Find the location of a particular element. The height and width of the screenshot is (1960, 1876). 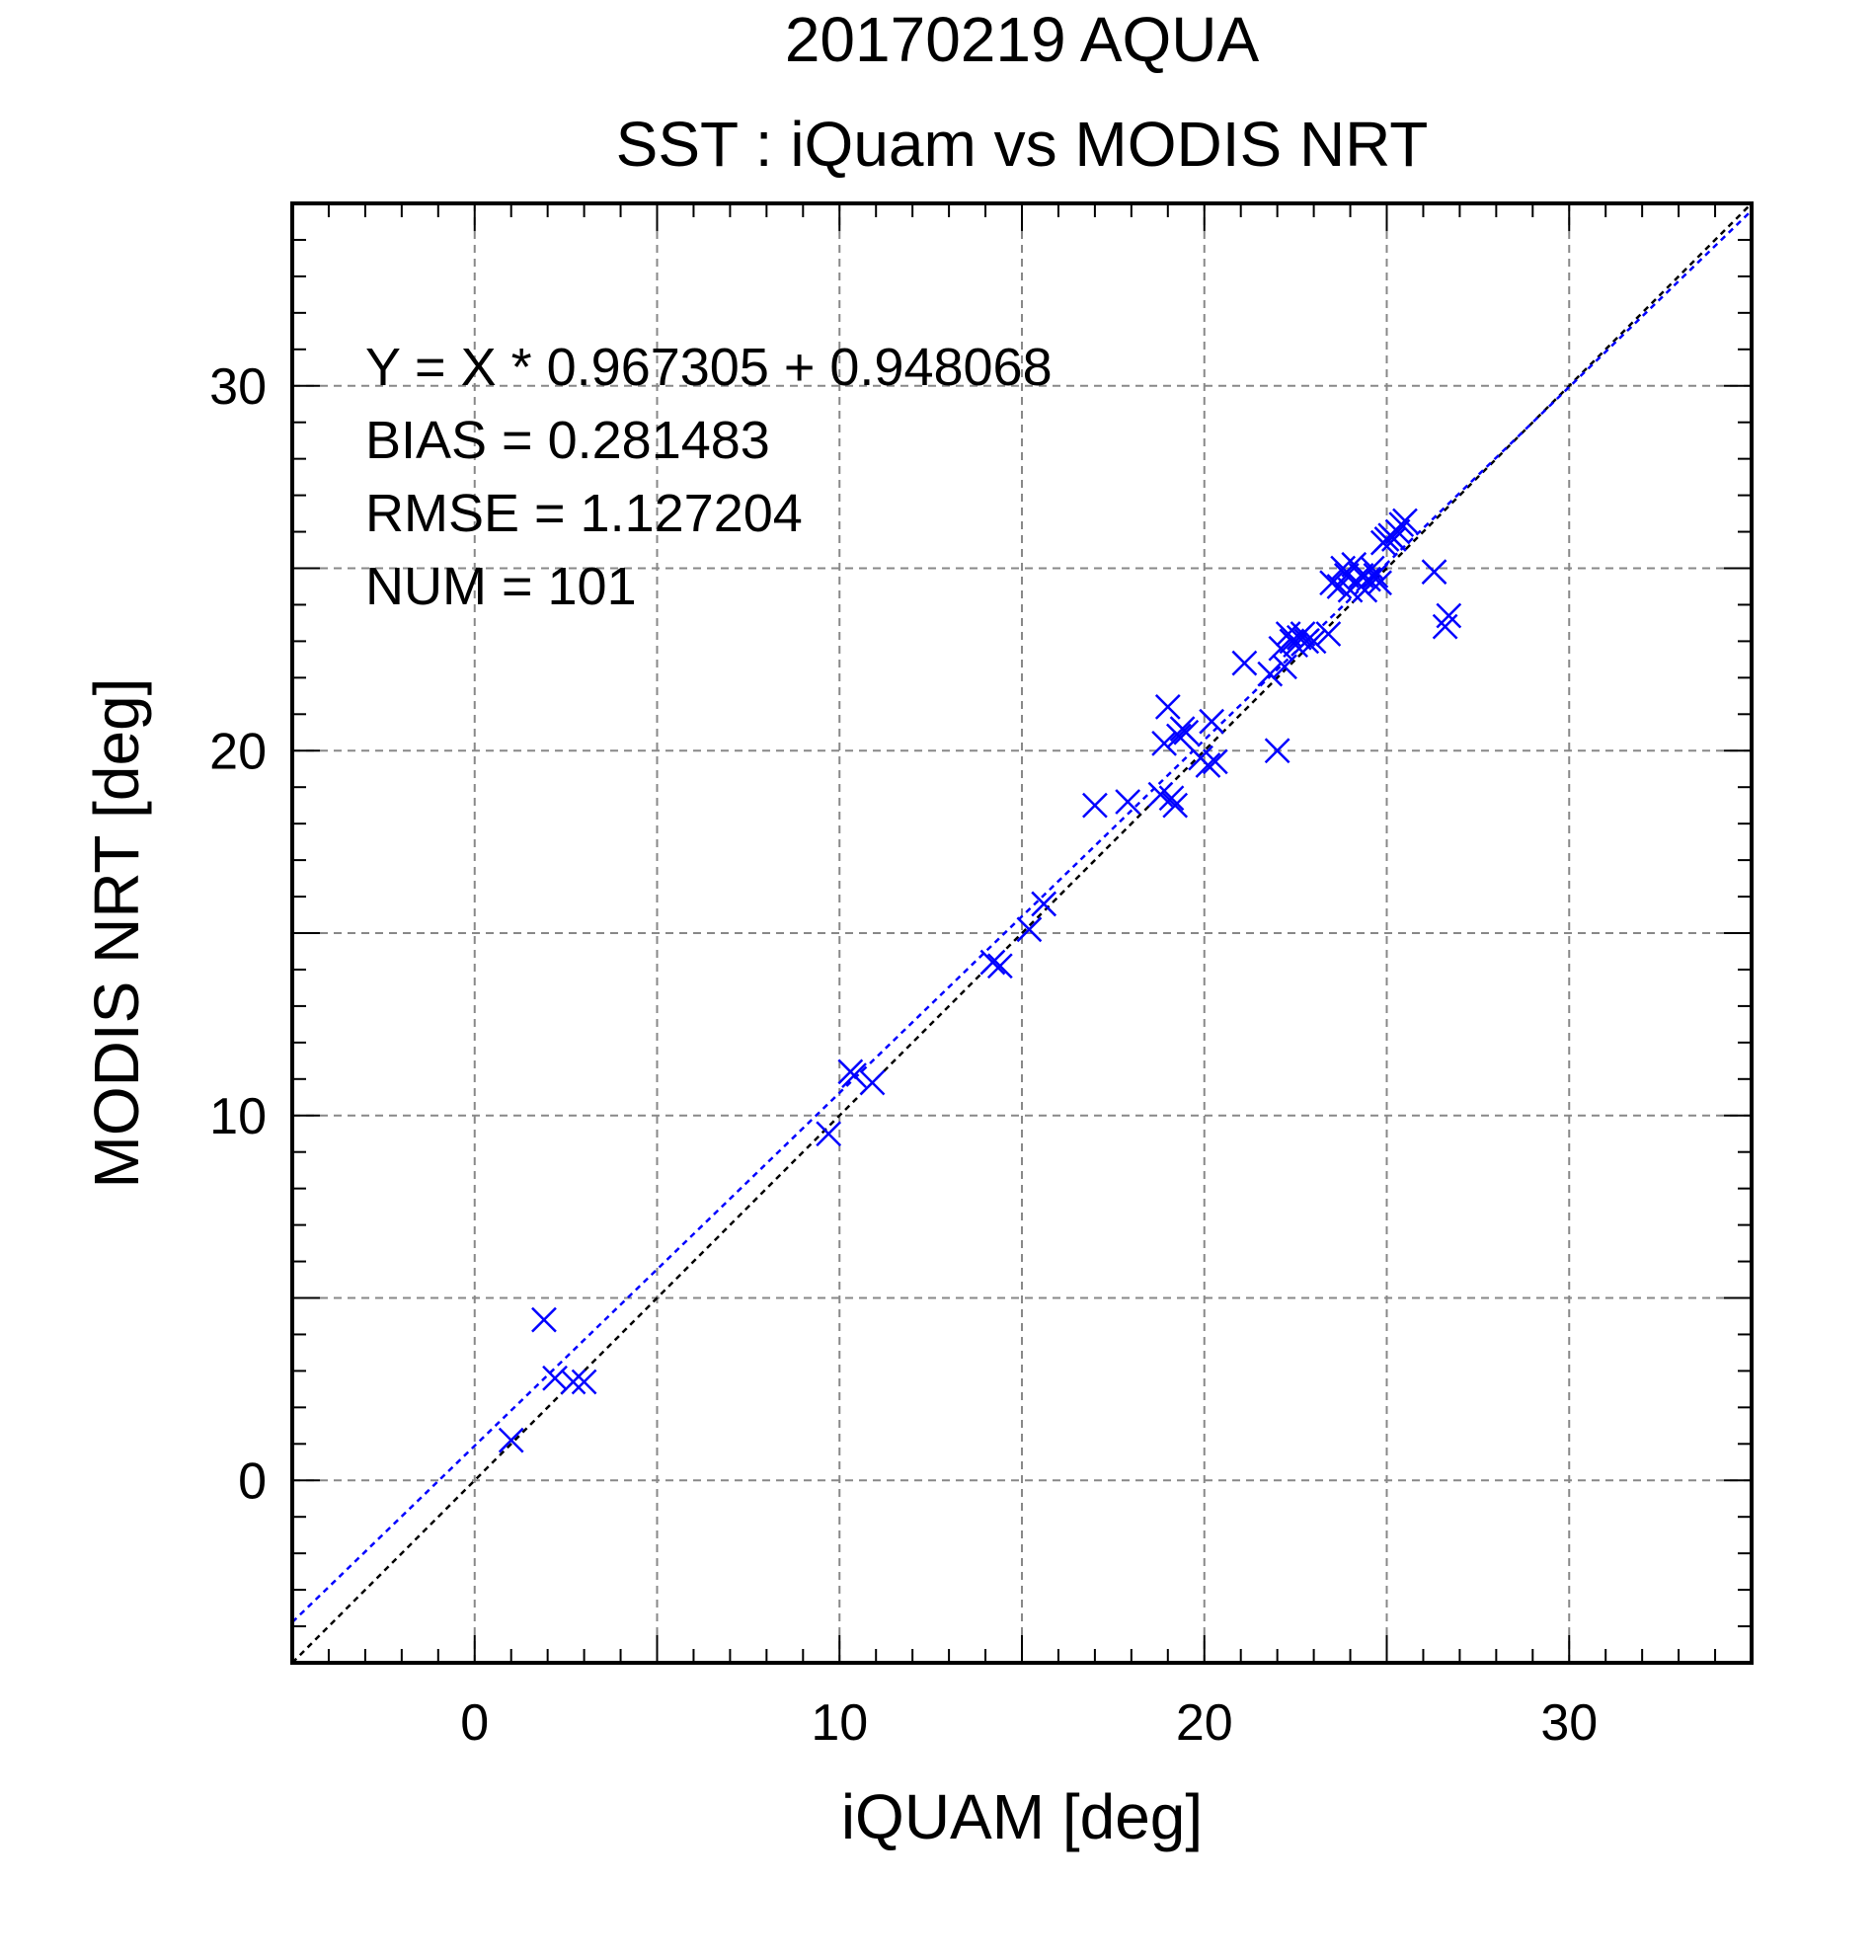

y-tick-labels: 0 10 20 30 is located at coordinates (238, 935).